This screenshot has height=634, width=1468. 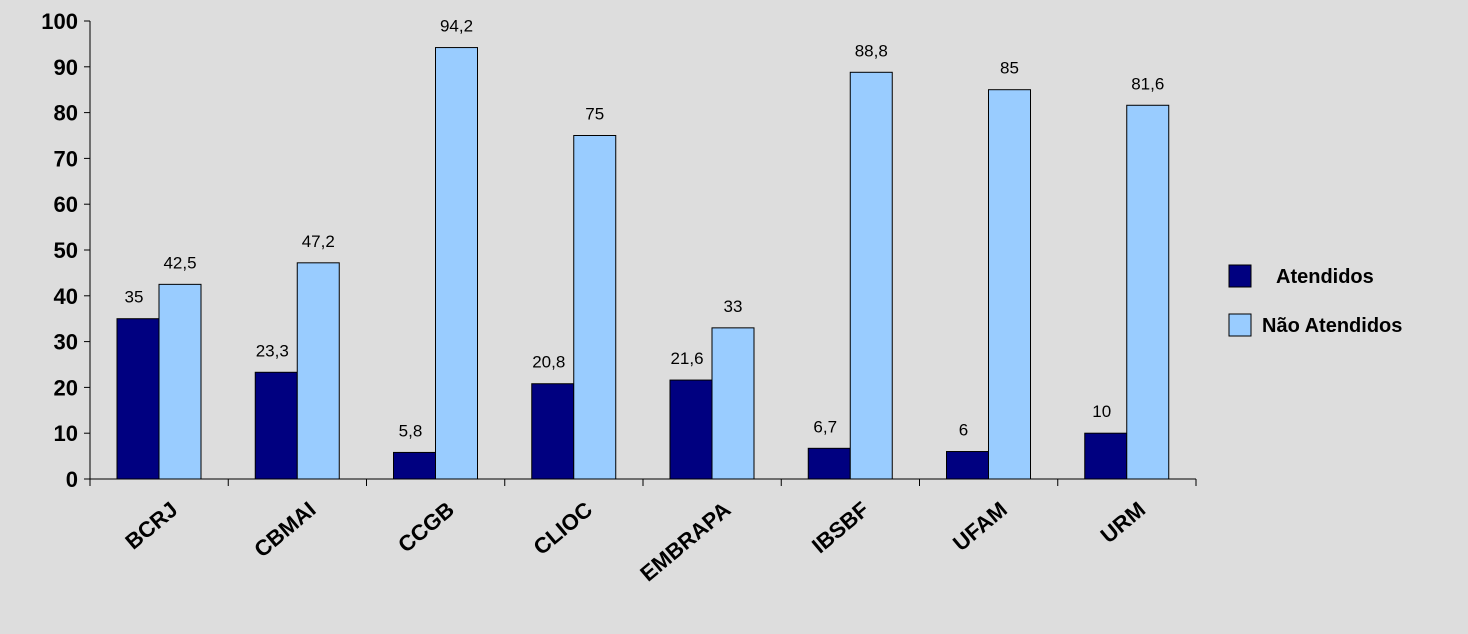 I want to click on data-label: 20,8, so click(x=548, y=362).